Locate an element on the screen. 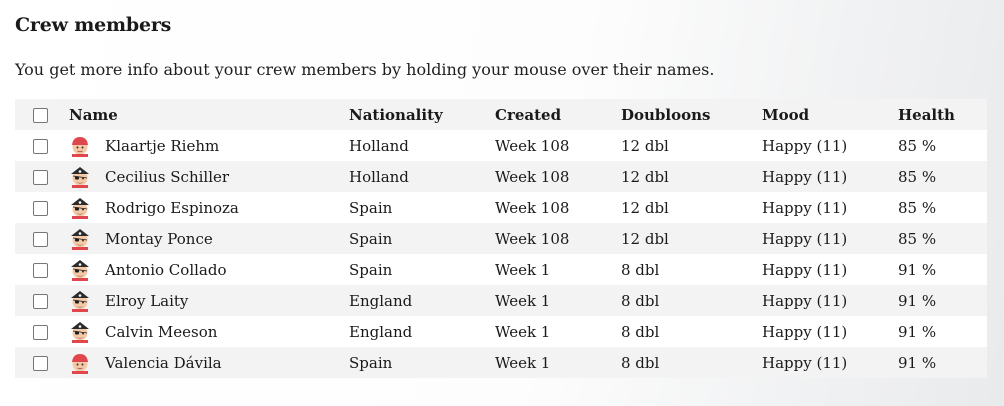  crew-member-name: Rodrigo Espinoza is located at coordinates (172, 207).